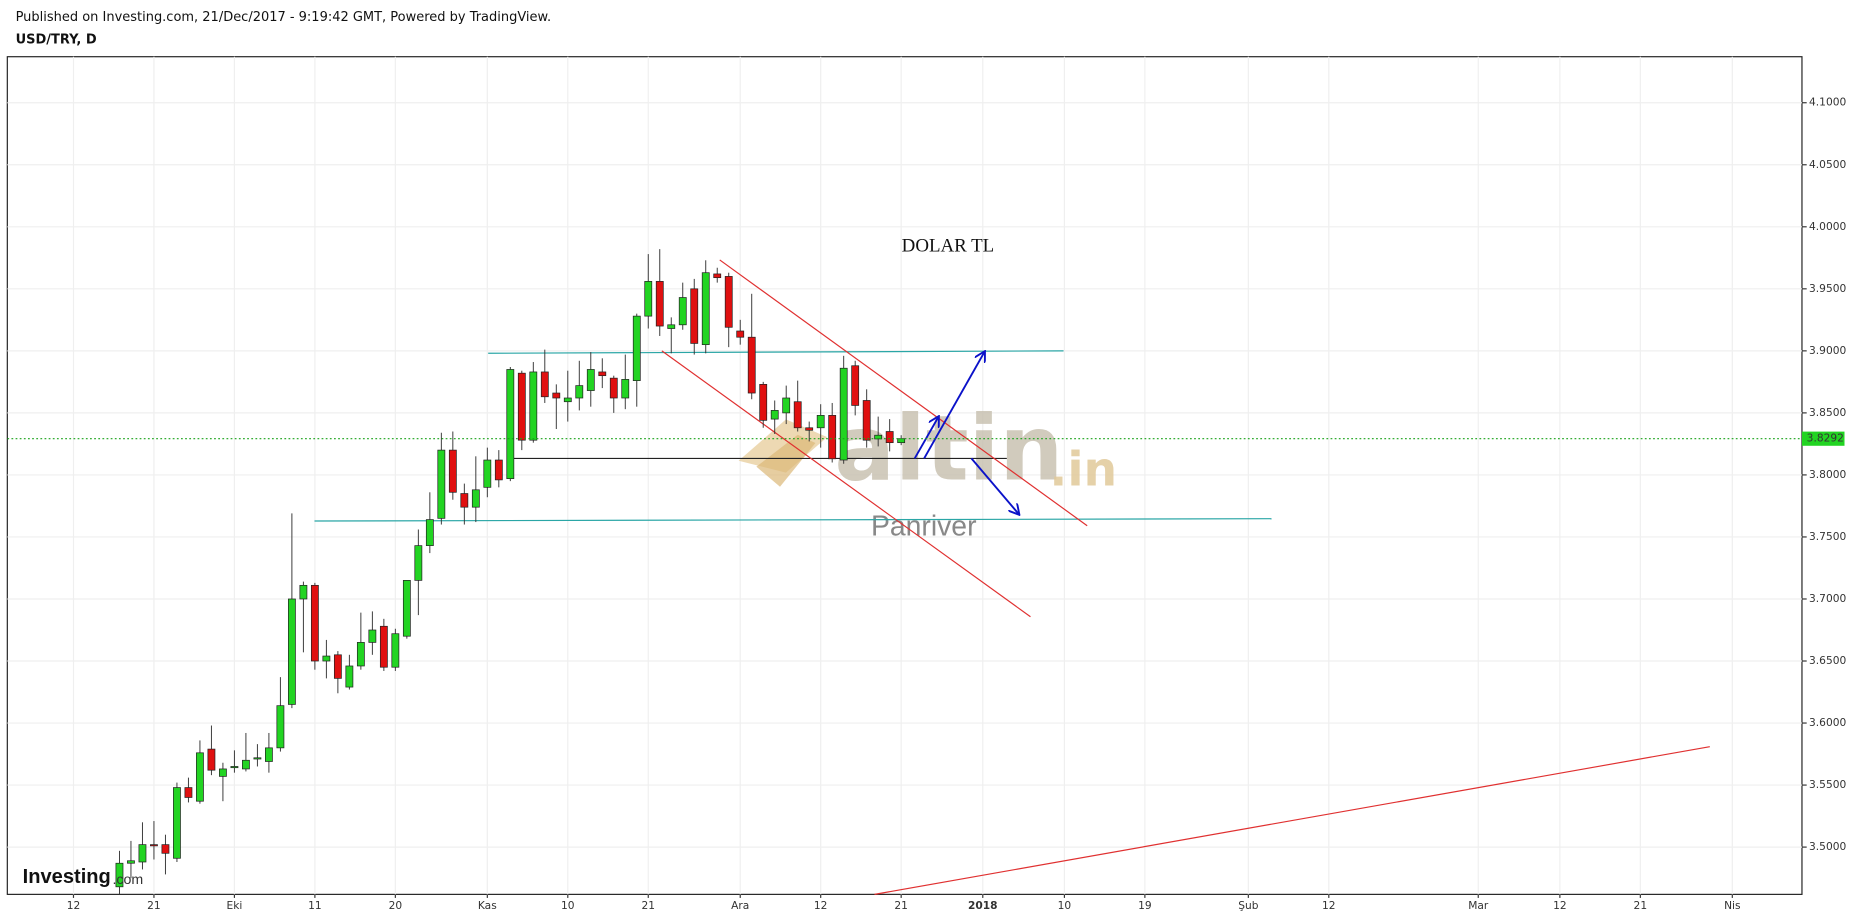 This screenshot has height=918, width=1853. I want to click on y-tick-label: 3.6500, so click(1827, 660).